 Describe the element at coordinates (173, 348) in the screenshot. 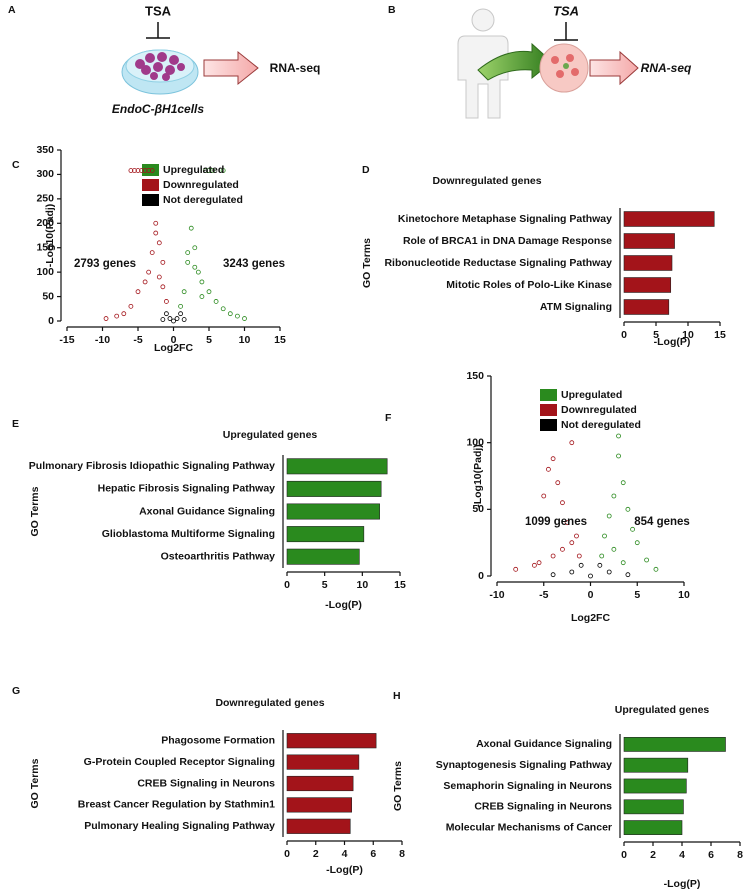

I see `x-axis-label: Log2FC` at that location.